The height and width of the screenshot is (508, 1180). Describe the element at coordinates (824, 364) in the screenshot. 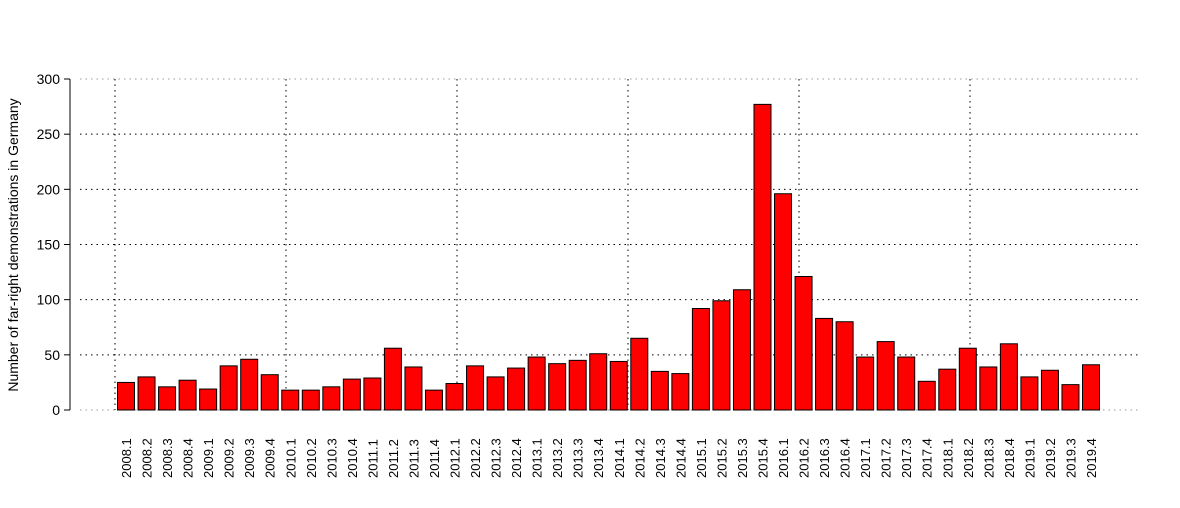

I see `bar-2016.3` at that location.